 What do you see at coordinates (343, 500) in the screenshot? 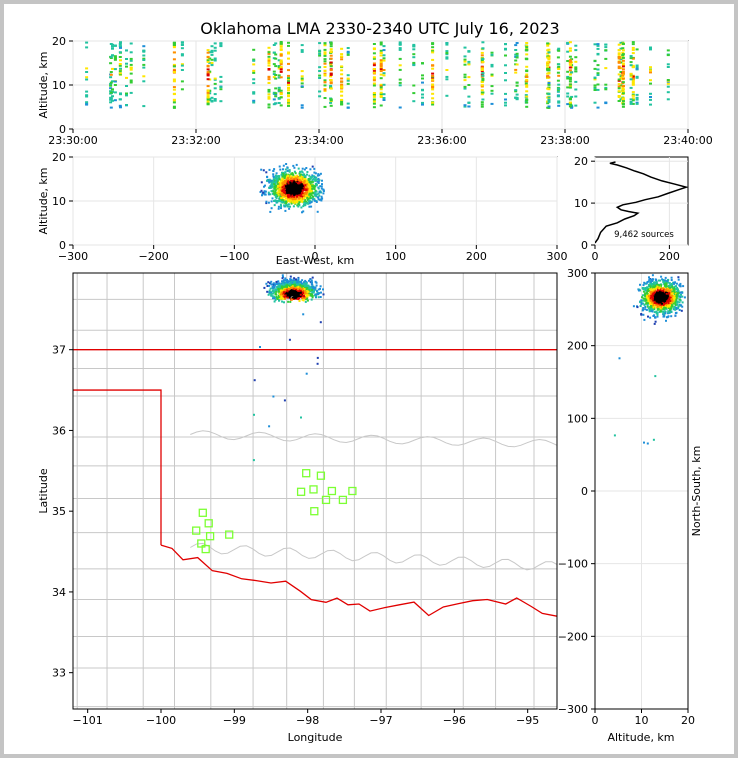
I see `station-marker` at bounding box center [343, 500].